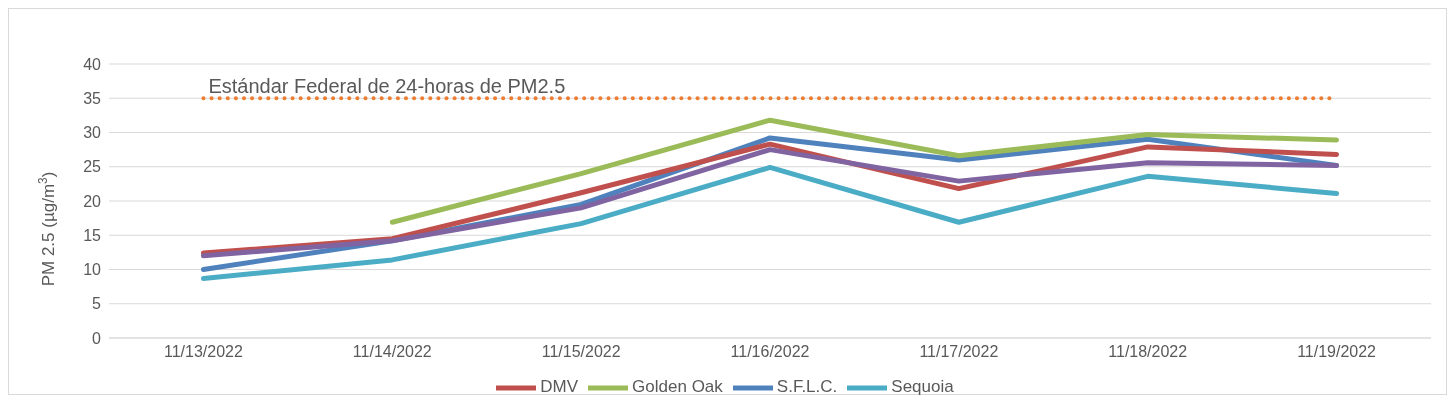  What do you see at coordinates (97, 304) in the screenshot?
I see `y-tick-label: 5` at bounding box center [97, 304].